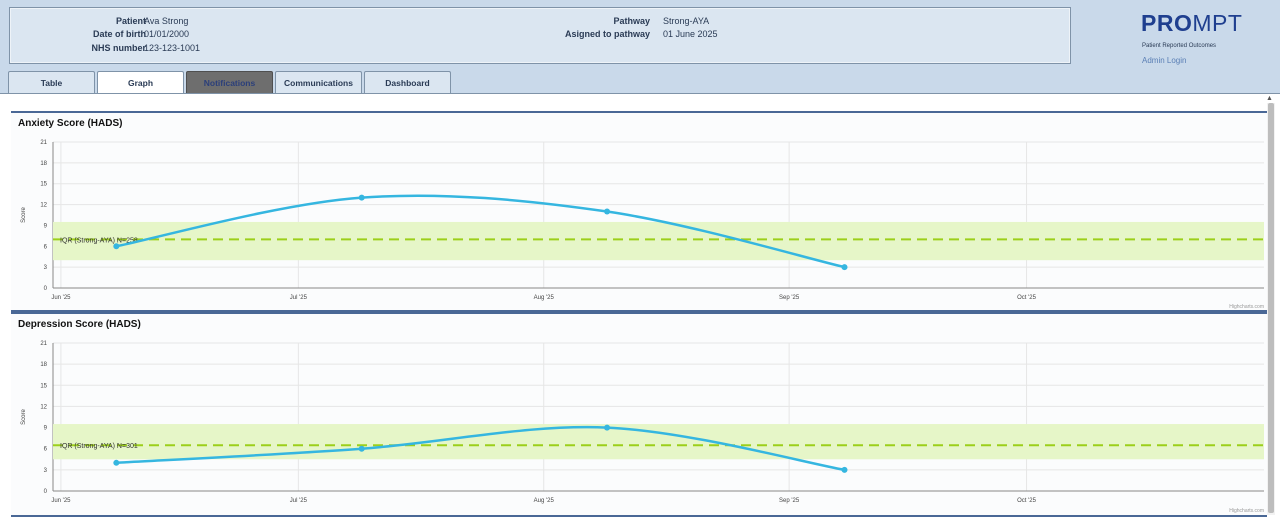  Describe the element at coordinates (51, 82) in the screenshot. I see `tab-table: Table` at that location.